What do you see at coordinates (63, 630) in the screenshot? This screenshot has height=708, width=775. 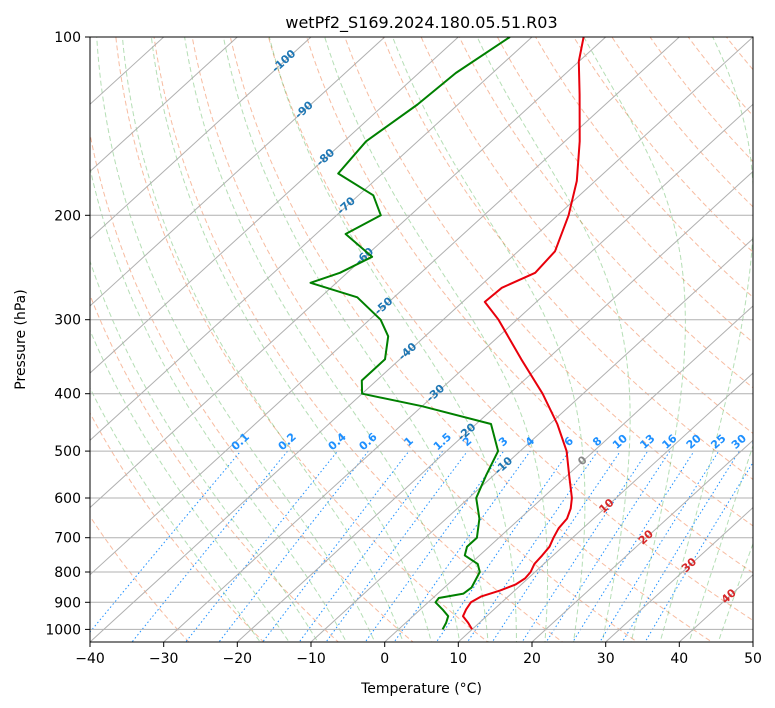 I see `y-tick-label: 1000` at bounding box center [63, 630].